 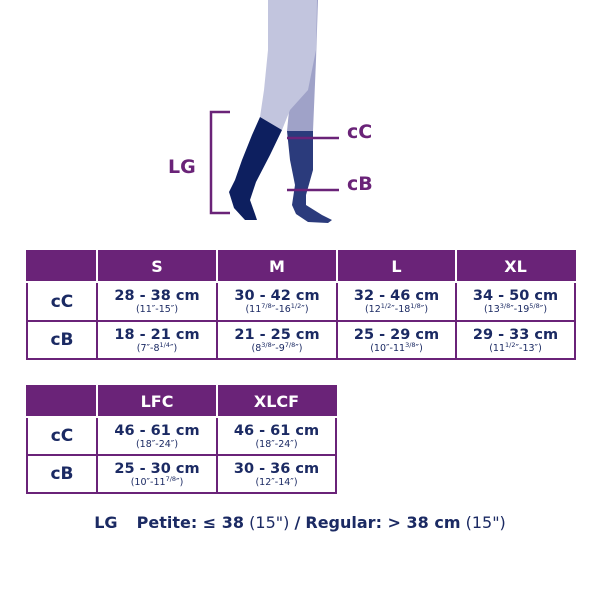 I want to click on inch-range: (11″-15″), so click(x=157, y=309).